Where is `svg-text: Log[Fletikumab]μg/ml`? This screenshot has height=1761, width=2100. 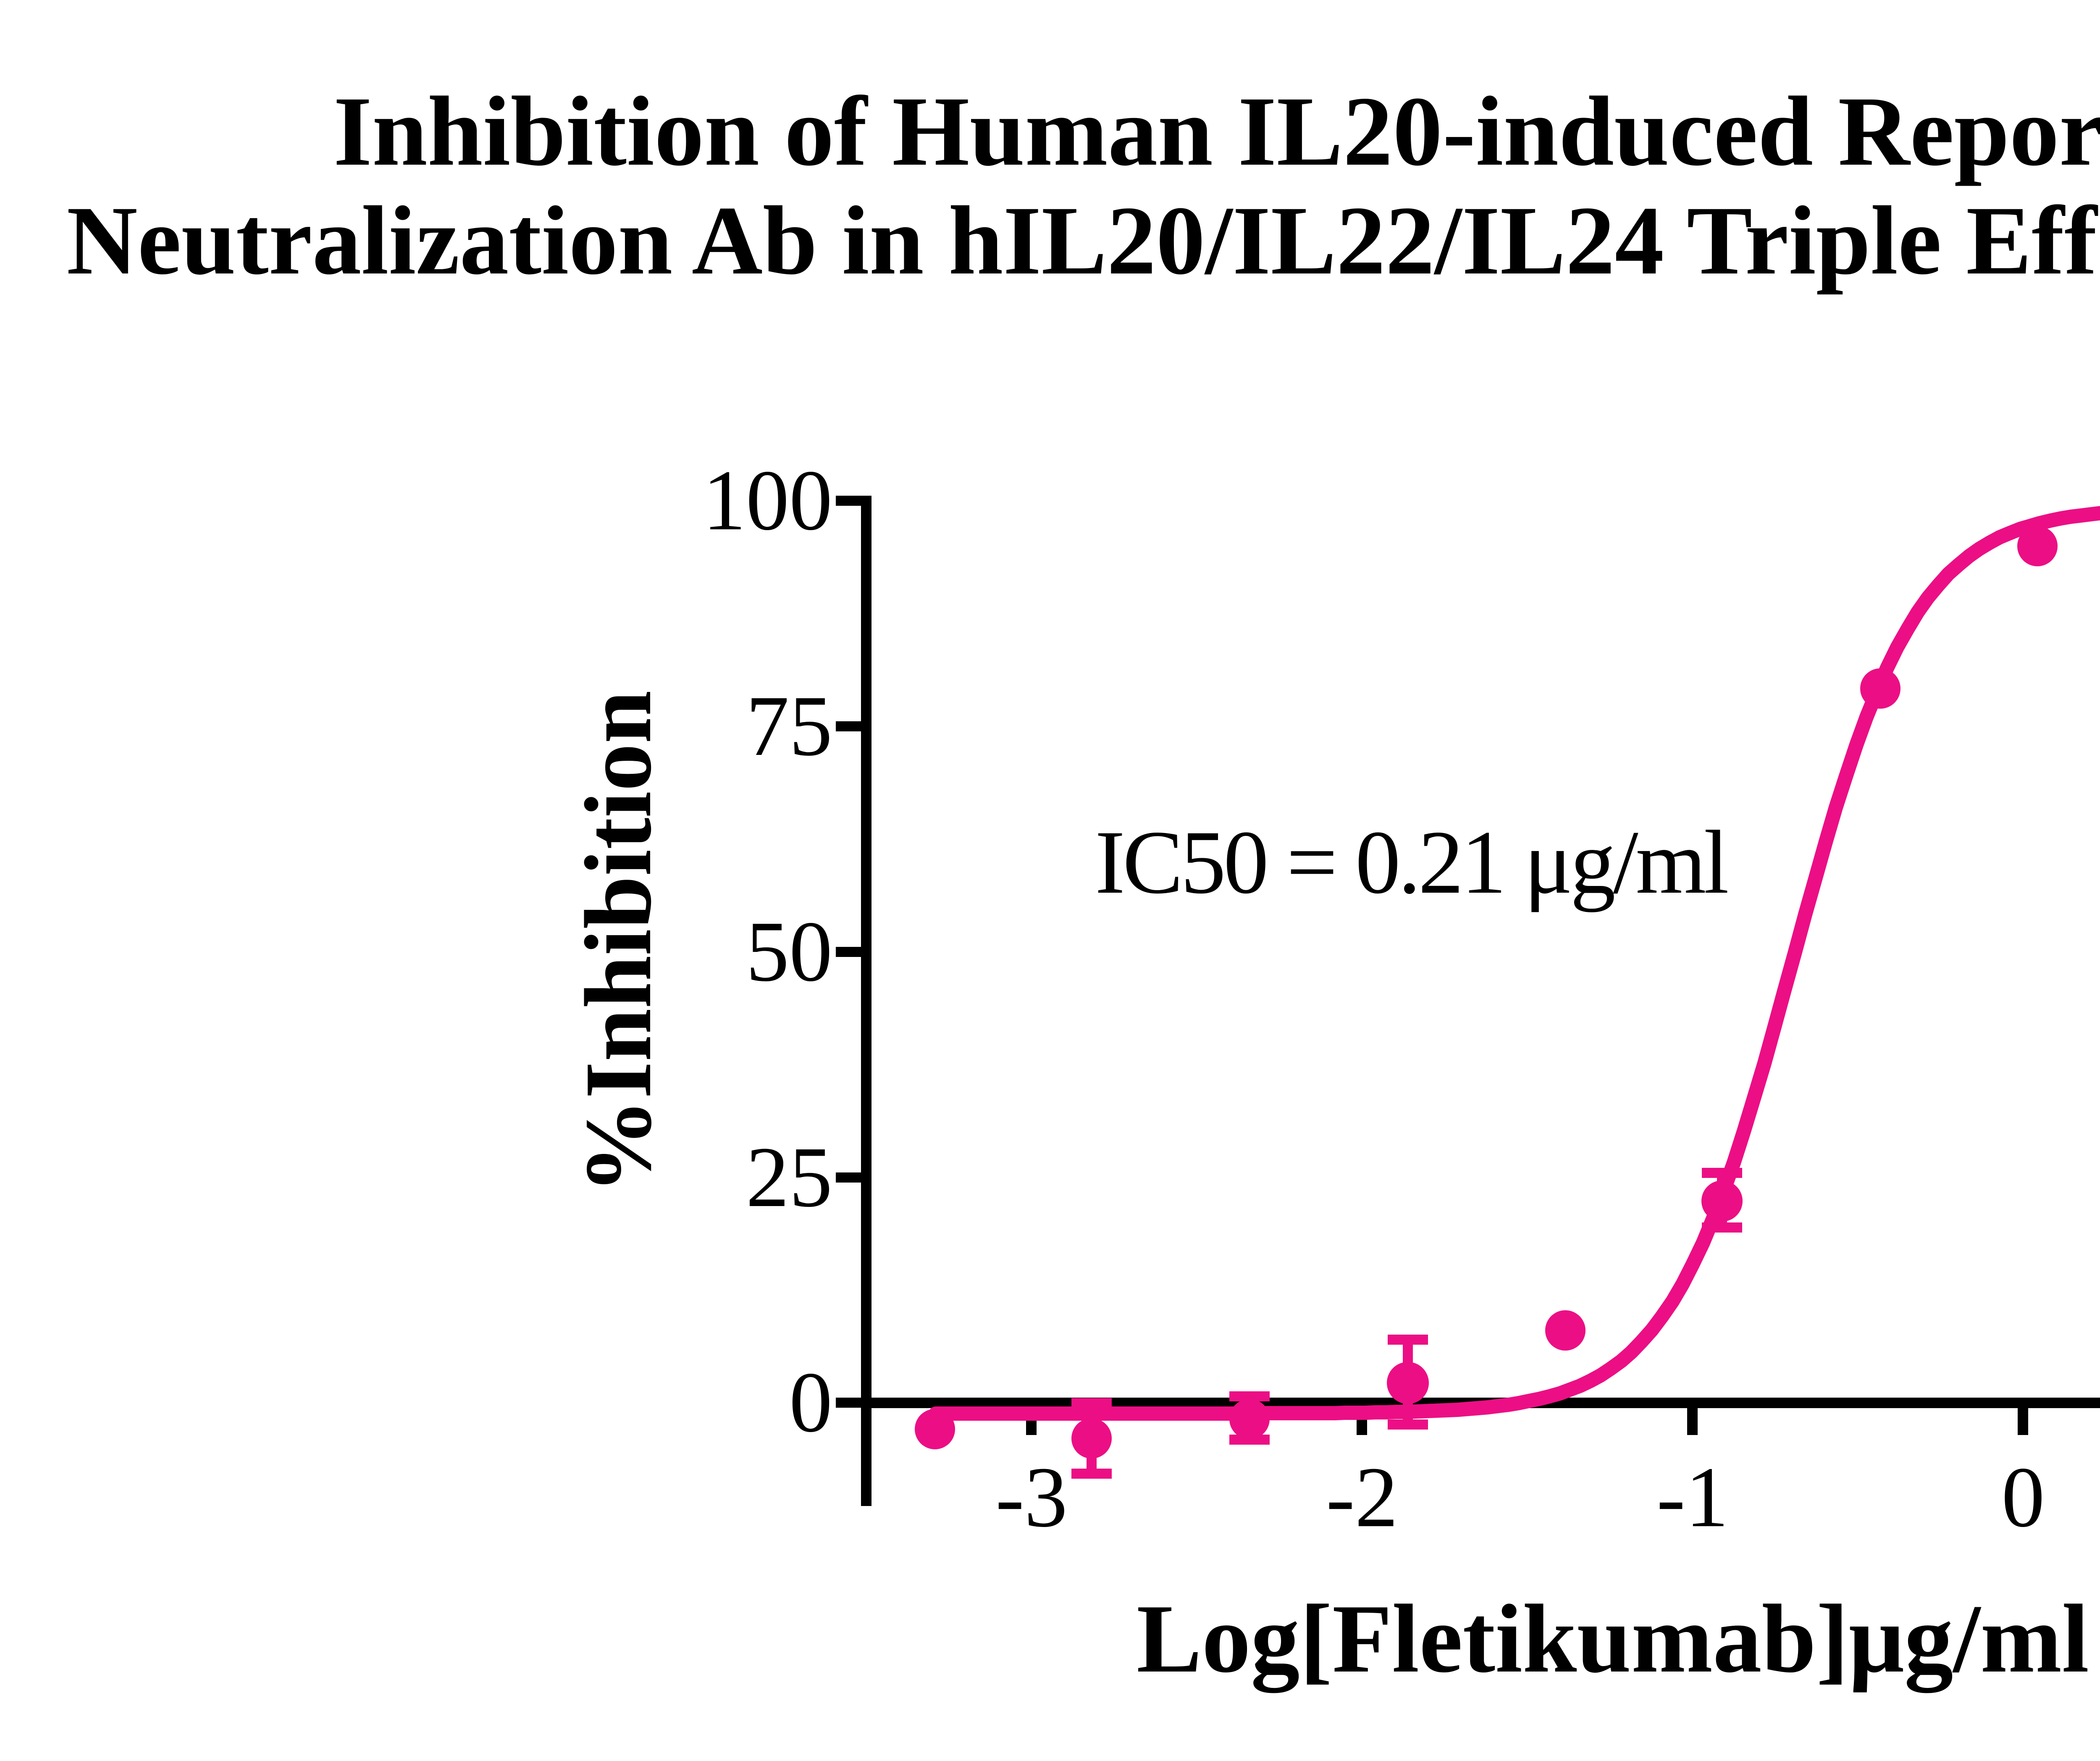
svg-text: Log[Fletikumab]μg/ml is located at coordinates (1613, 1639).